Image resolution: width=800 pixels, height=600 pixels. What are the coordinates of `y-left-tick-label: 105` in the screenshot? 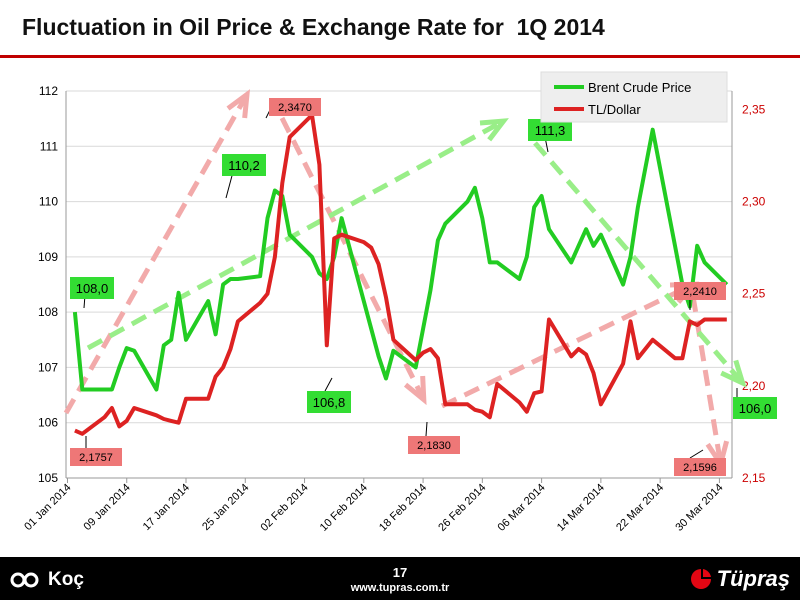 It's located at (48, 478).